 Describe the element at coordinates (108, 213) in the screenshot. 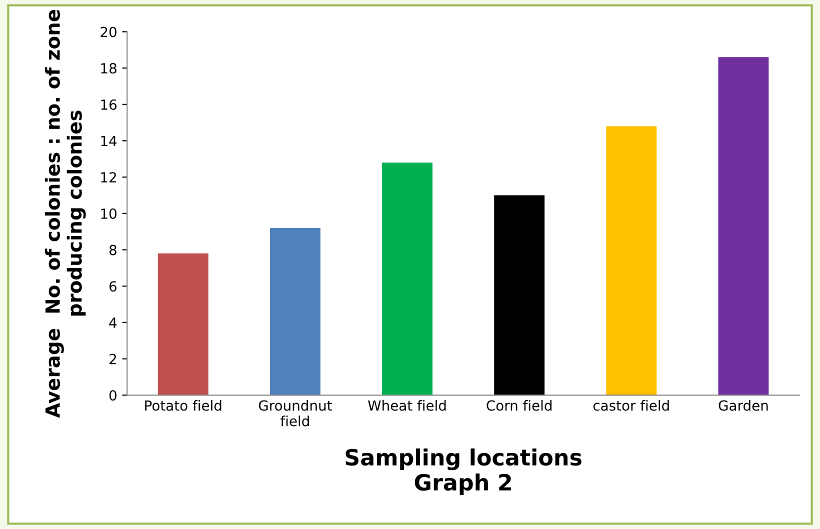

I see `y-tick-label: 10` at that location.